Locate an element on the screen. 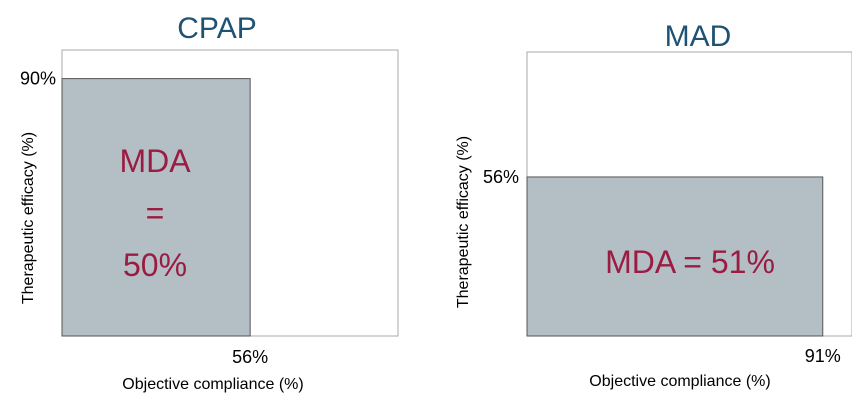 This screenshot has width=852, height=394. mda-annotation: = is located at coordinates (155, 213).